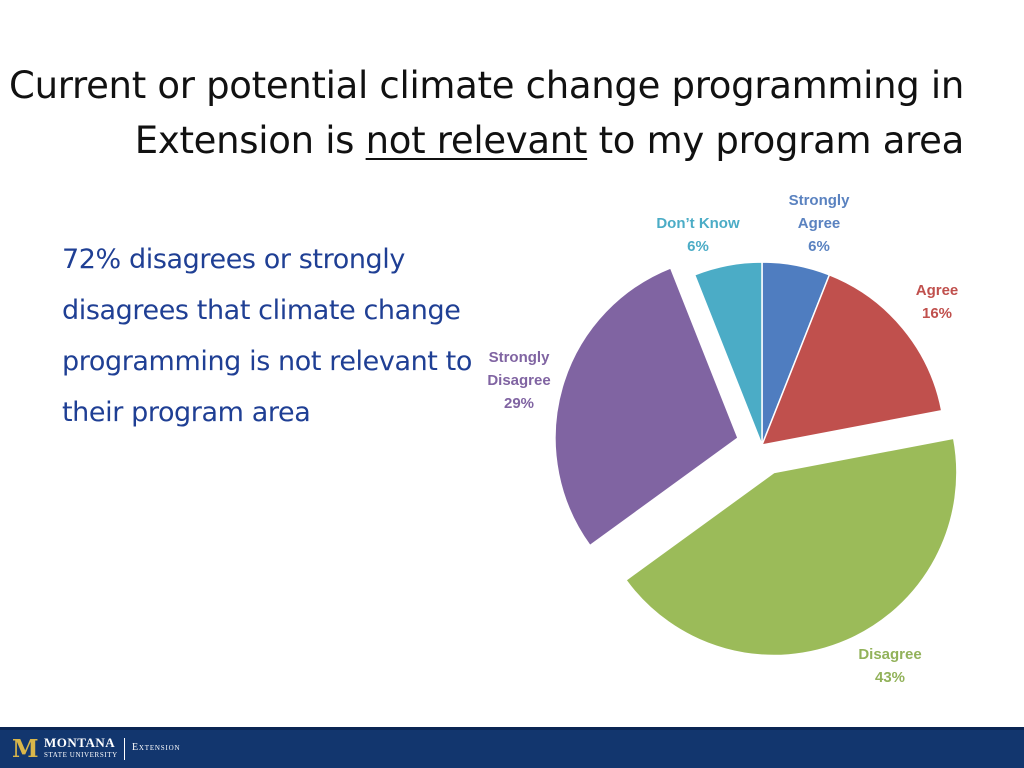  Describe the element at coordinates (156, 747) in the screenshot. I see `extension-label: Extension` at that location.